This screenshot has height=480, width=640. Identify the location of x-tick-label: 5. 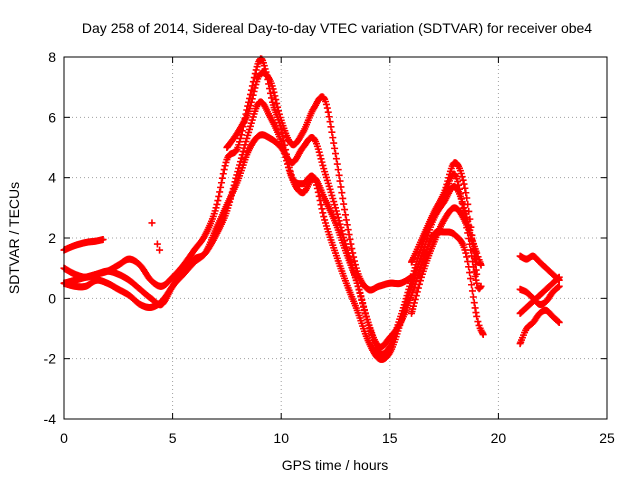
(173, 438).